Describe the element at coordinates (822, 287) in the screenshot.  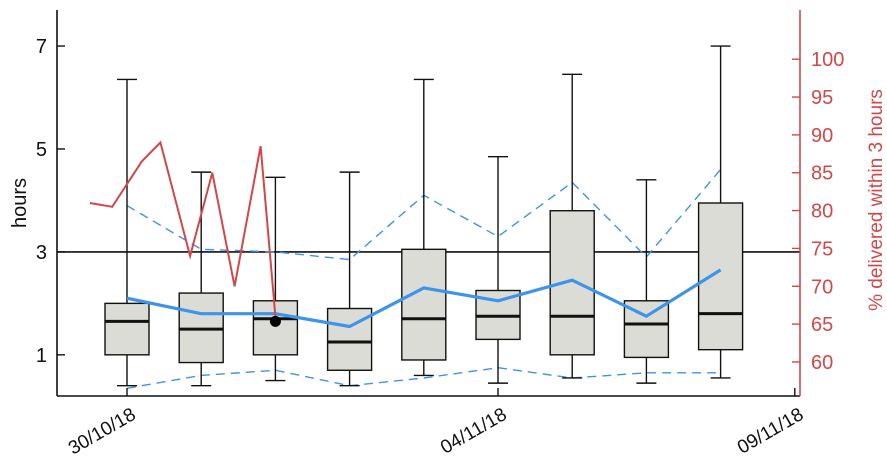
I see `y-right-tick-label: 70` at that location.